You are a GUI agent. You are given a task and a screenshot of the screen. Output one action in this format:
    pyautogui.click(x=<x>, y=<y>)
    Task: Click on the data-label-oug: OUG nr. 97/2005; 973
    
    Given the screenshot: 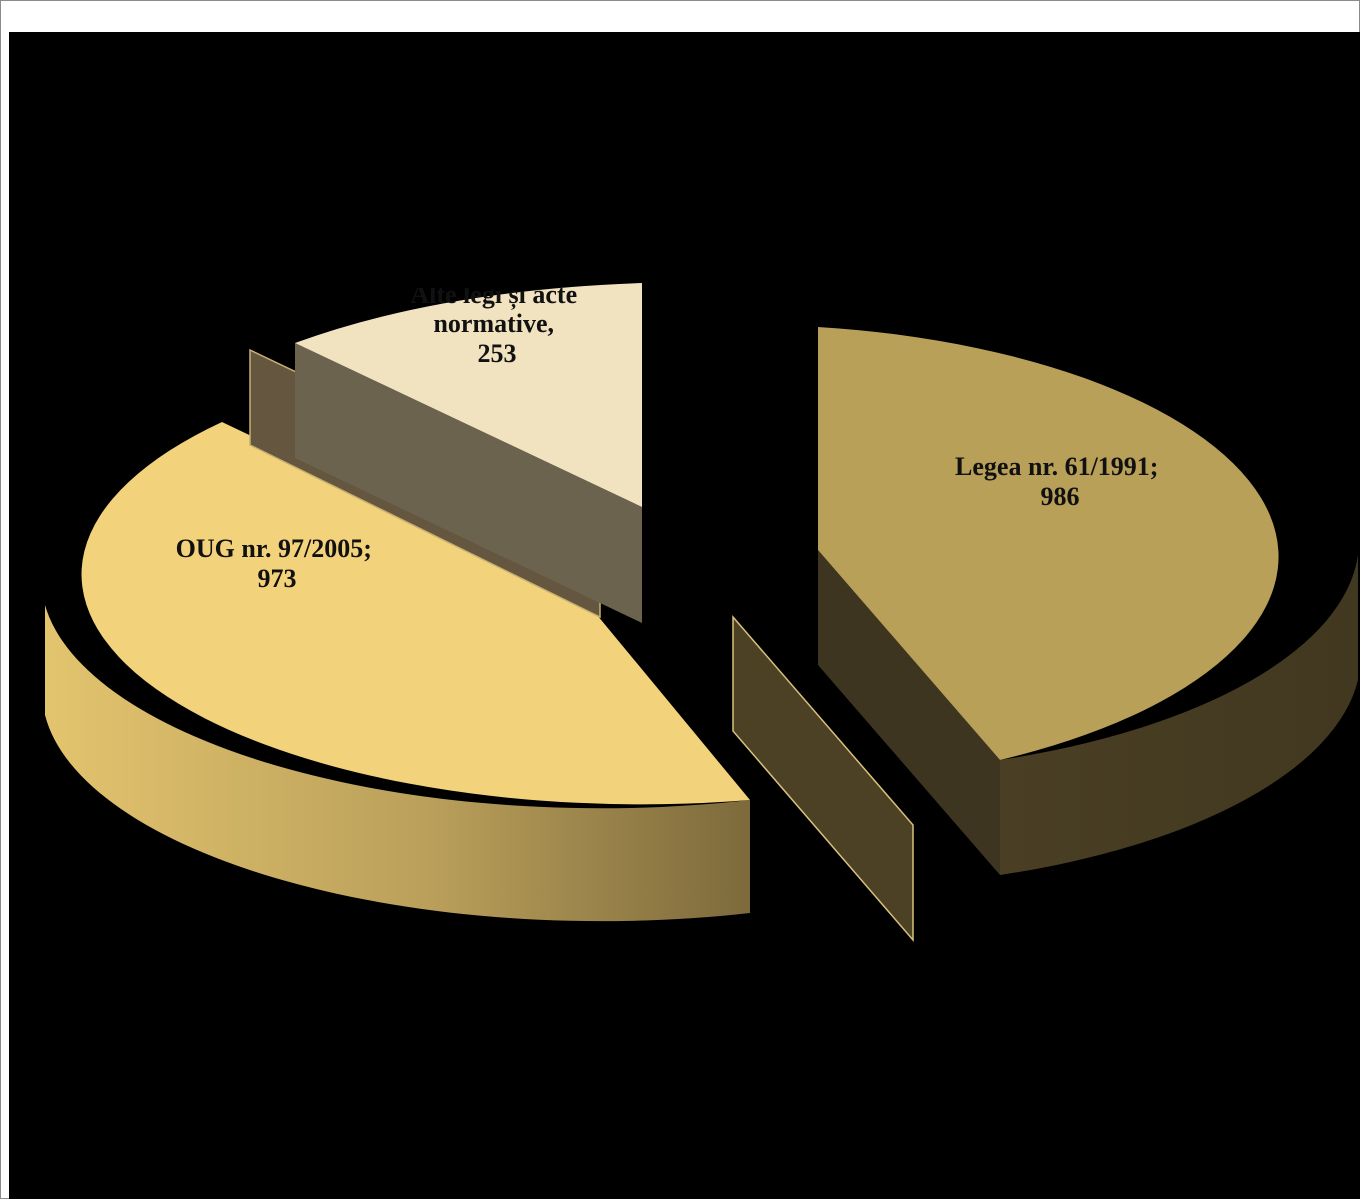 What is the action you would take?
    pyautogui.click(x=277, y=563)
    